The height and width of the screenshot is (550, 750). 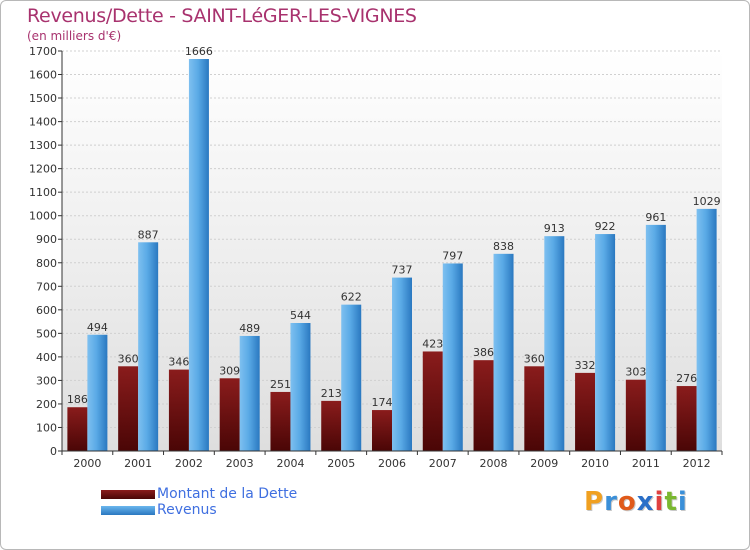 I want to click on x-tick-label: 2008, so click(x=494, y=463).